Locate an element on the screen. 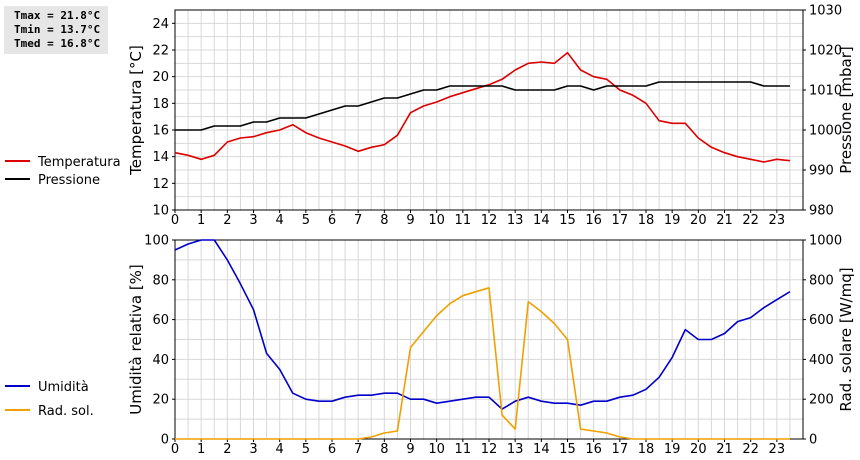  panel2-left-y-tick-label: 100 is located at coordinates (156, 241).